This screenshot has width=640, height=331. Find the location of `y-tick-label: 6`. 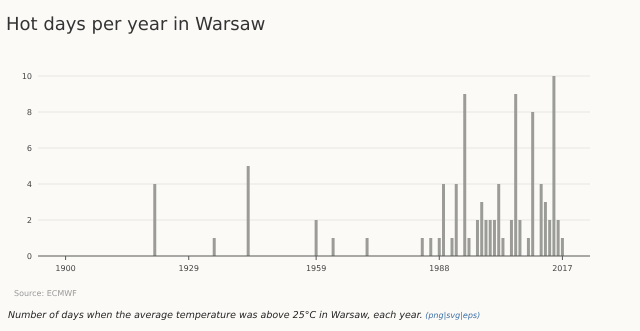

y-tick-label: 6 is located at coordinates (29, 148).